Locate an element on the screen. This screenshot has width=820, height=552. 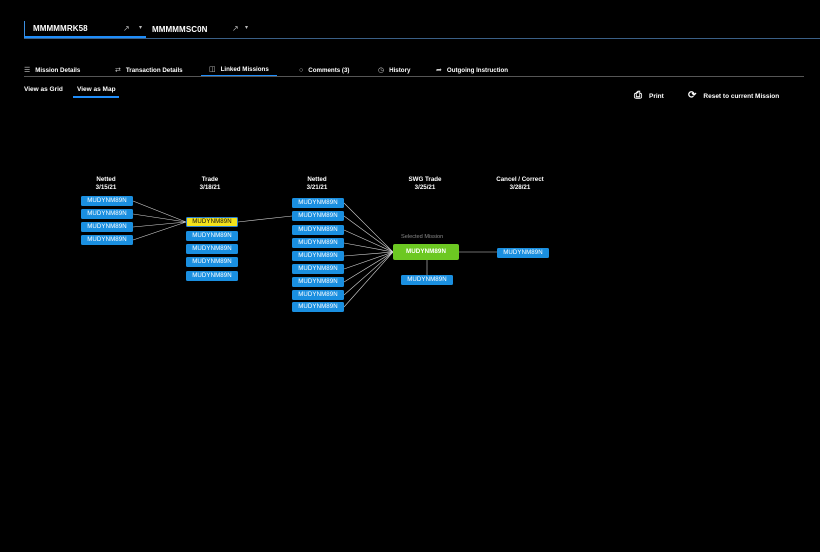
selected-mission-node: MUDYNM89N is located at coordinates (426, 252).